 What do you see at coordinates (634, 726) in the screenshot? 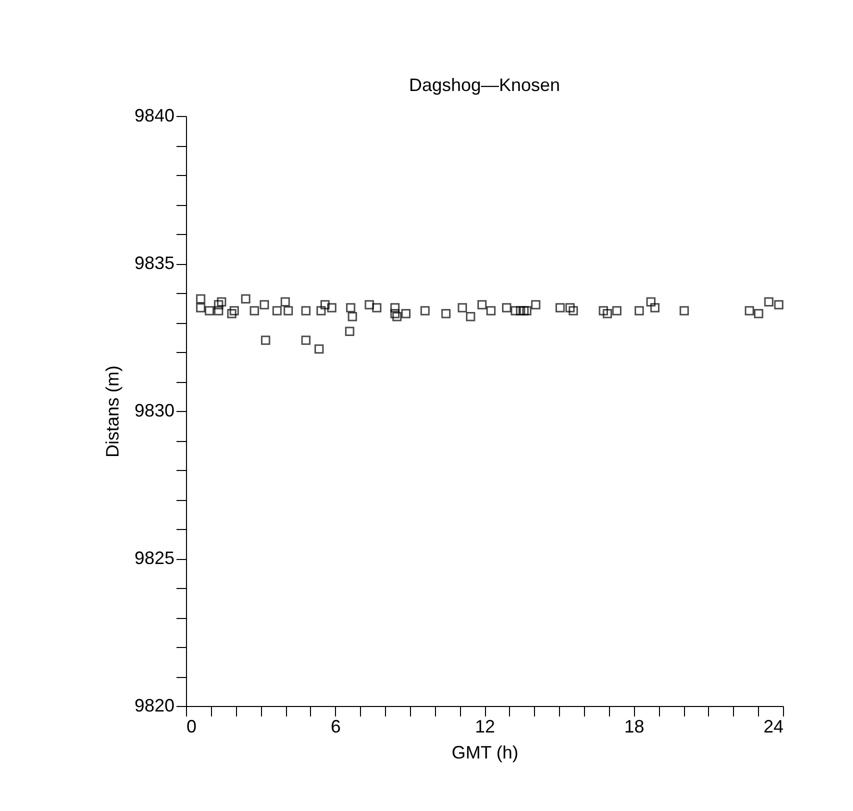
I see `x-tick-label: 18` at bounding box center [634, 726].